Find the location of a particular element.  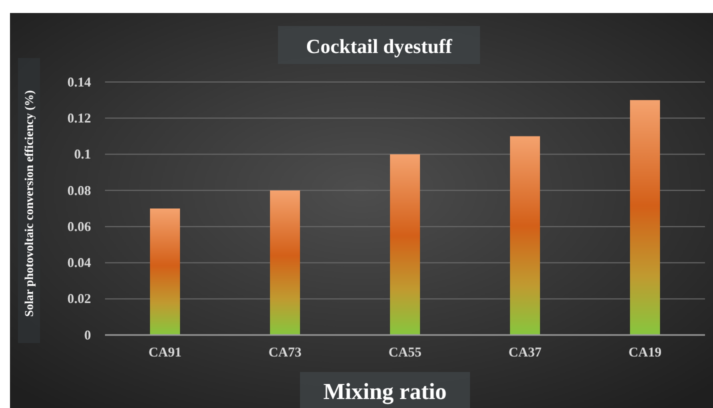

y-axis-title: Solar photovoltaic conversion efficiency (%) is located at coordinates (29, 203).